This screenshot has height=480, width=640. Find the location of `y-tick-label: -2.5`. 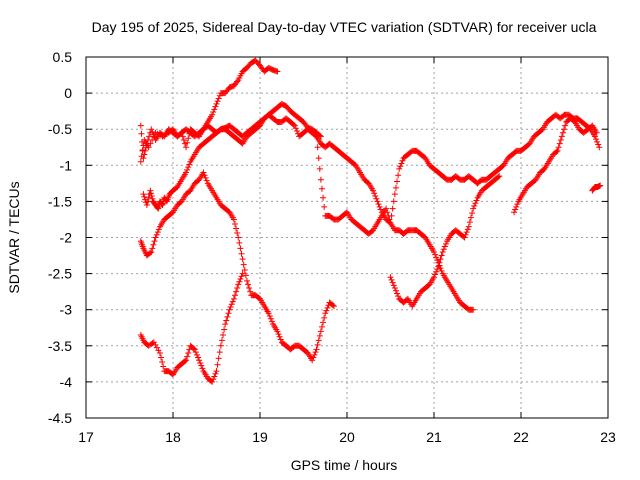

y-tick-label: -2.5 is located at coordinates (60, 274).